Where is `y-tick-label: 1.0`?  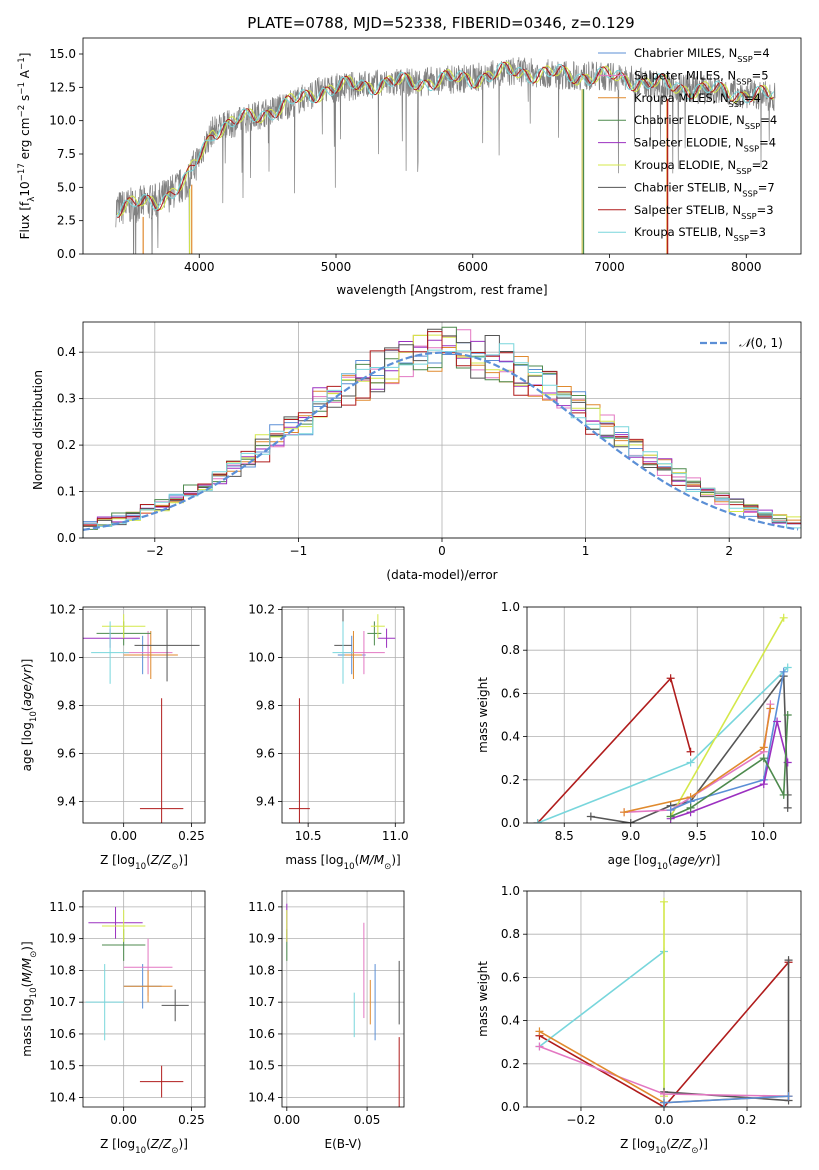
y-tick-label: 1.0 is located at coordinates (510, 607).